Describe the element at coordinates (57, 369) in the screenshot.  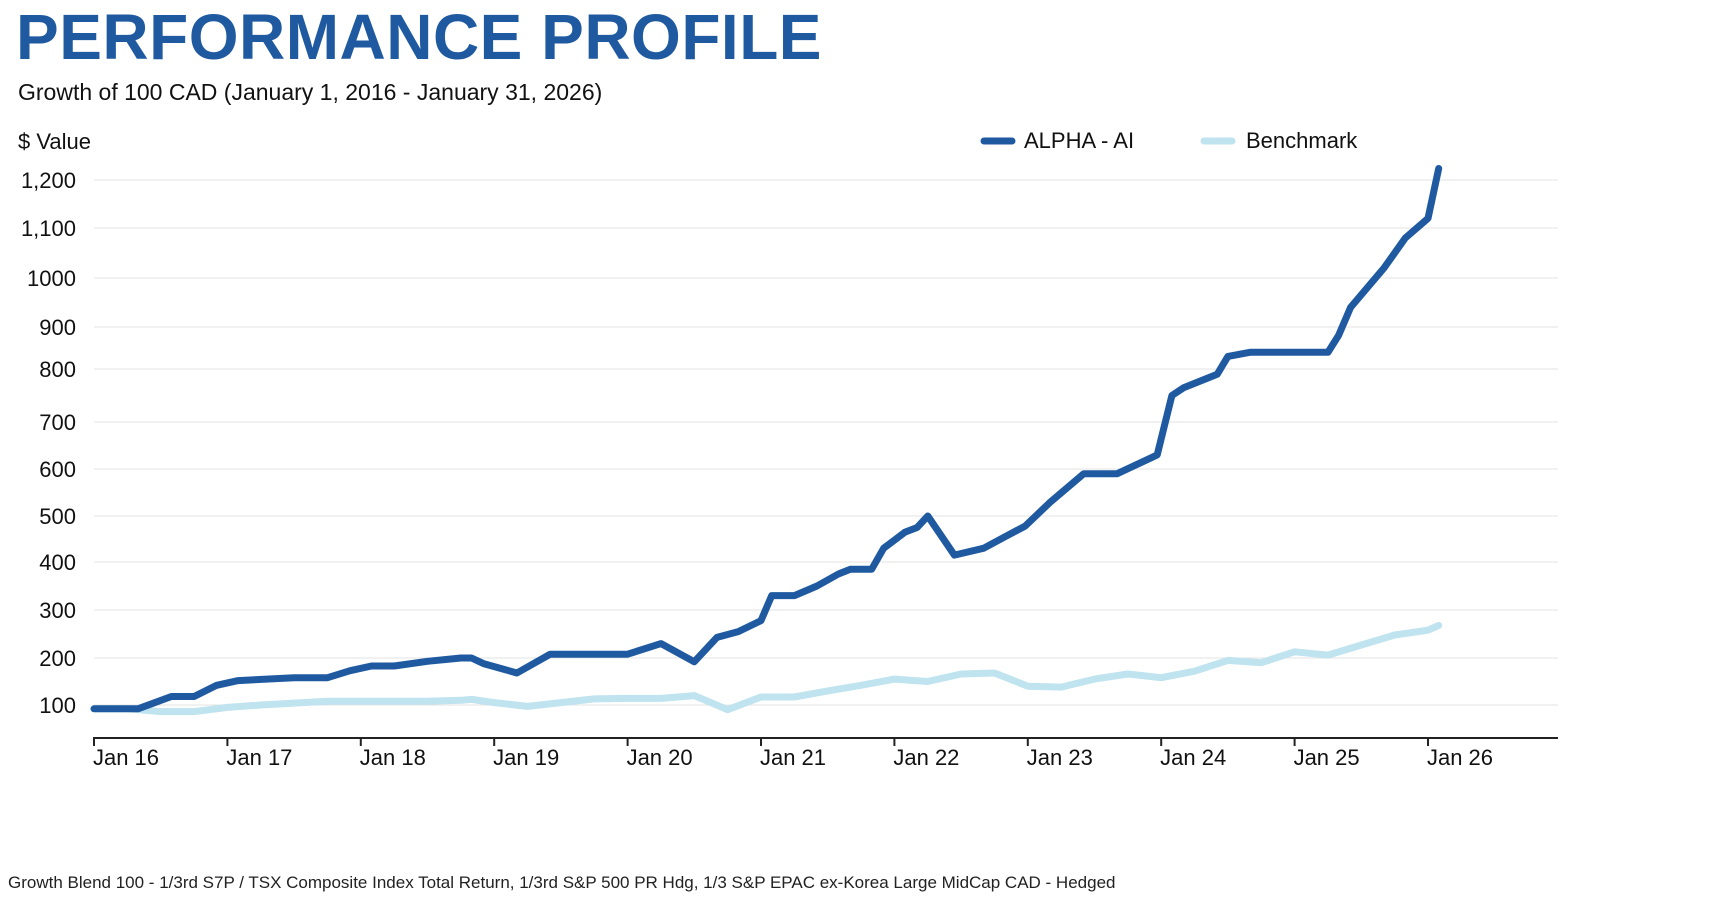
I see `y-tick-label: 800` at that location.